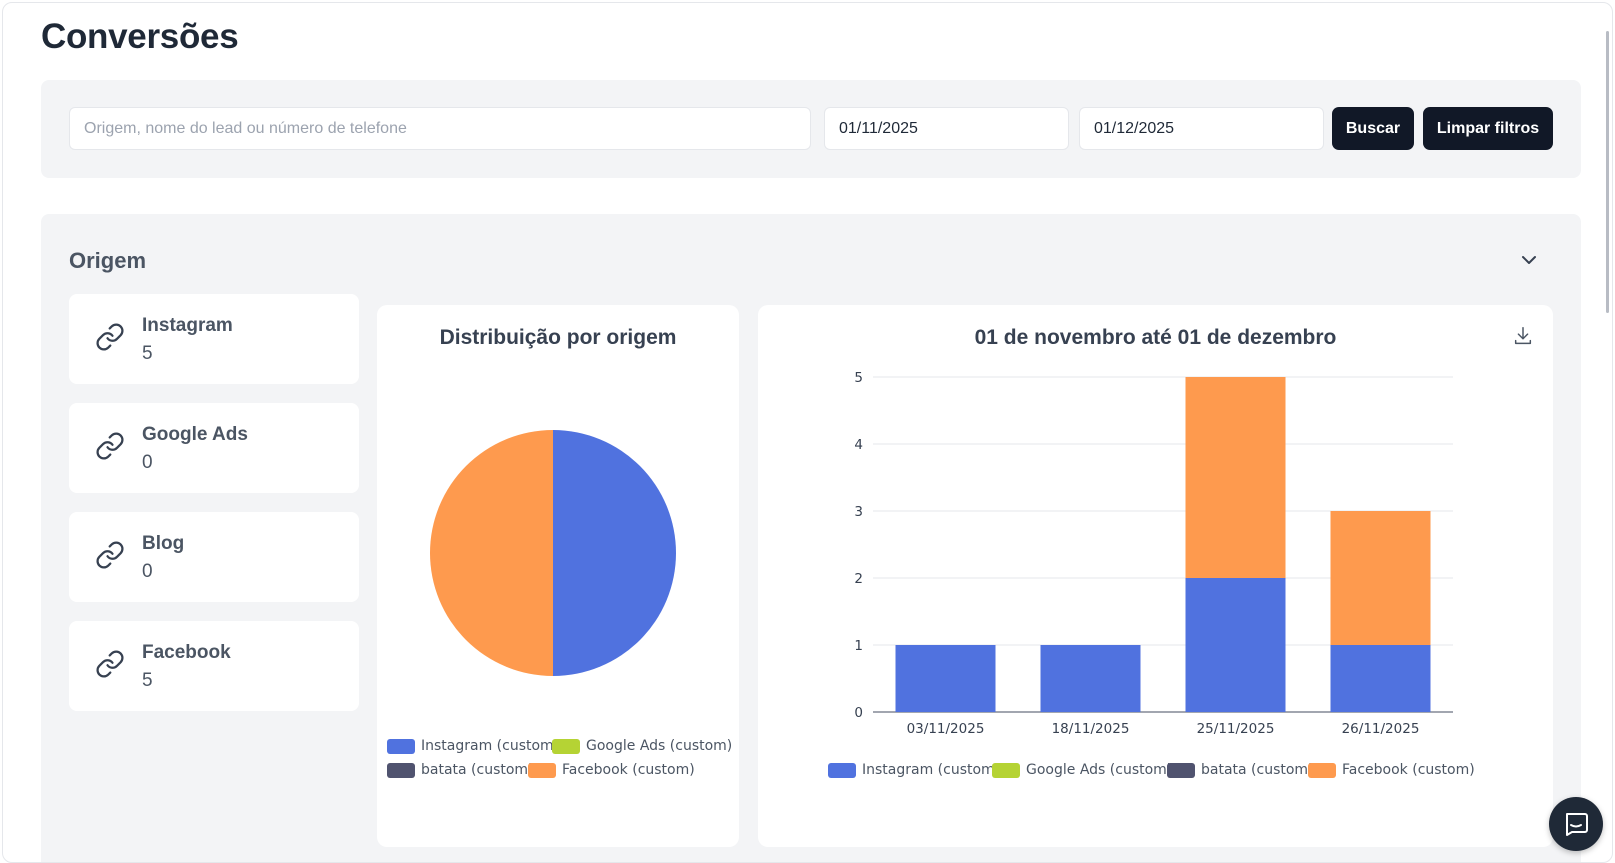  I want to click on clear-filters-button: Limpar filtros, so click(1488, 128).